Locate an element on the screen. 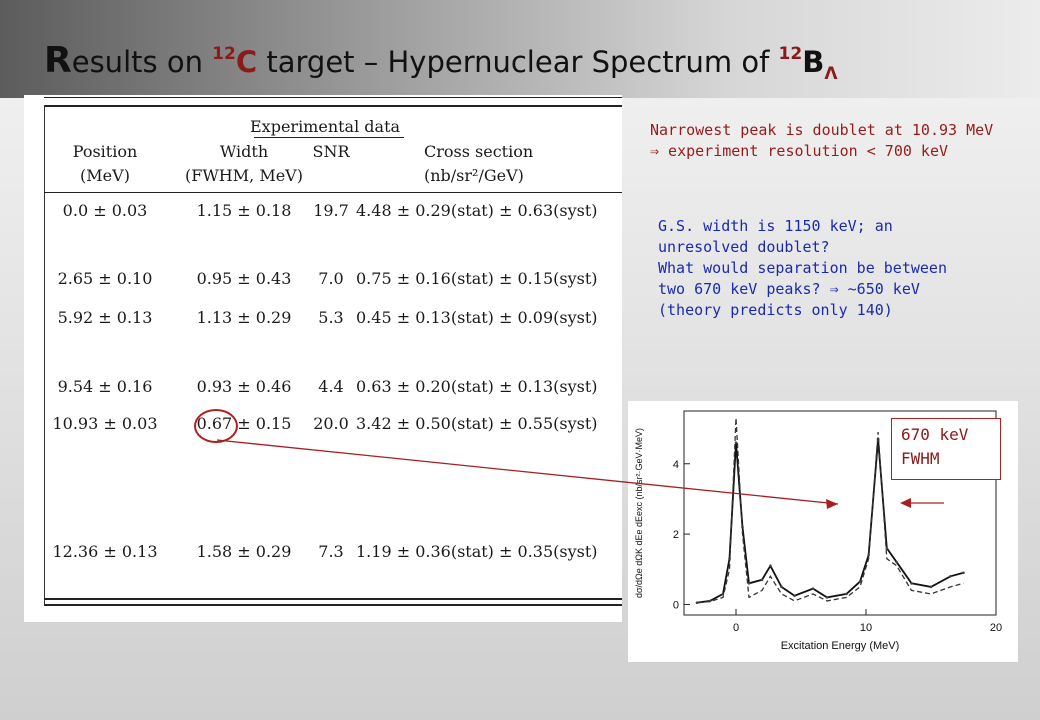 This screenshot has height=720, width=1040. cell-cross-section: 0.63 ± 0.20(stat) ± 0.13(syst) is located at coordinates (477, 386).